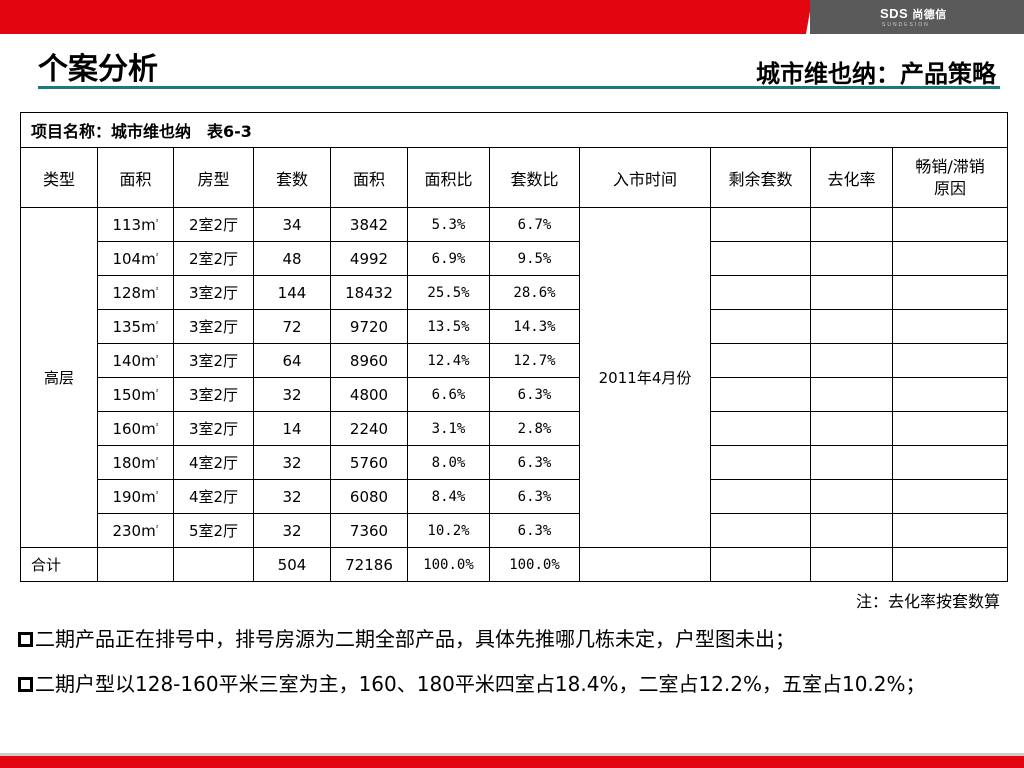  Describe the element at coordinates (213, 564) in the screenshot. I see `total-layout-empty` at that location.